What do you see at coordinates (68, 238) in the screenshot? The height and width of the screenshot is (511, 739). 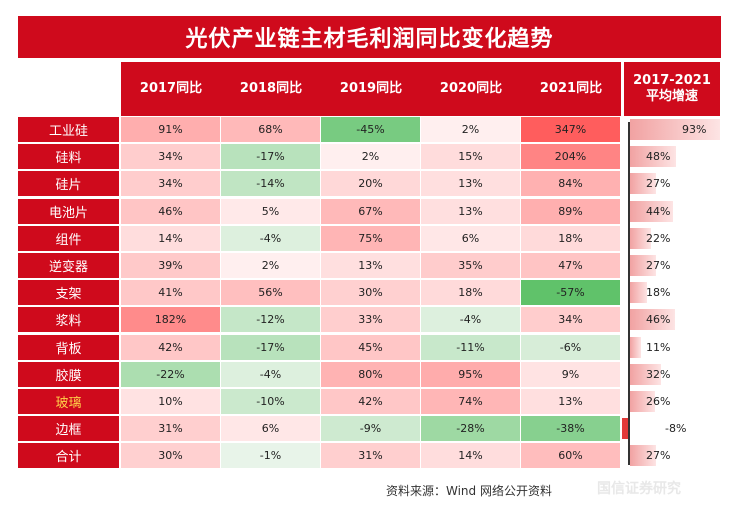 I see `row-label: 组件` at bounding box center [68, 238].